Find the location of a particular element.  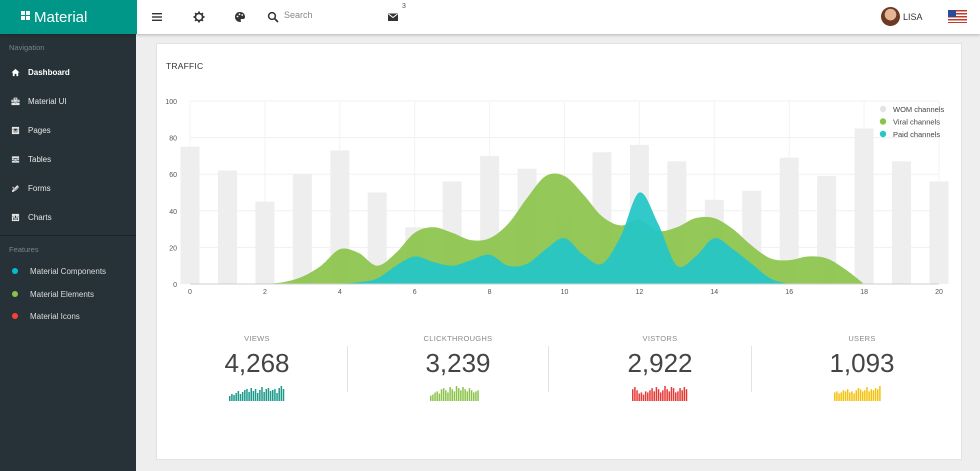

sidebar-item-material-icons: Material Icons is located at coordinates (68, 316).